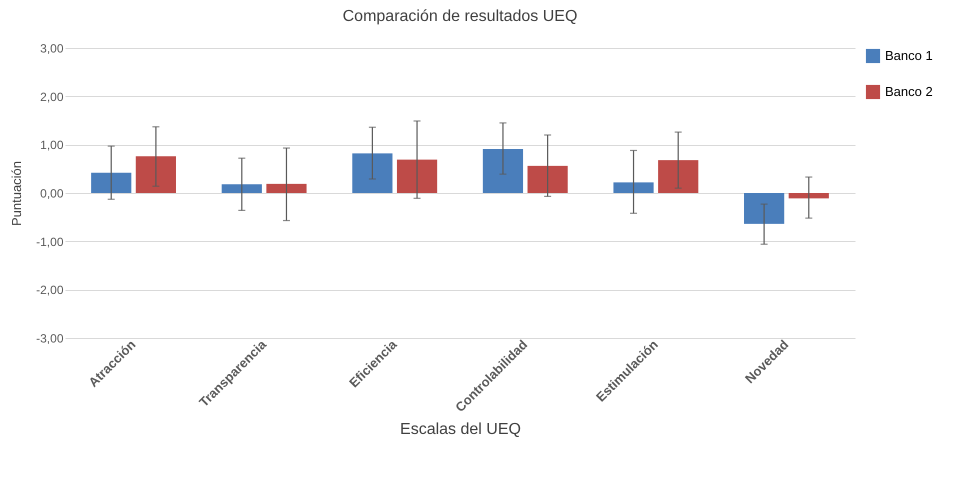 Image resolution: width=960 pixels, height=485 pixels. What do you see at coordinates (50, 290) in the screenshot?
I see `y-tick-label: -2,00` at bounding box center [50, 290].